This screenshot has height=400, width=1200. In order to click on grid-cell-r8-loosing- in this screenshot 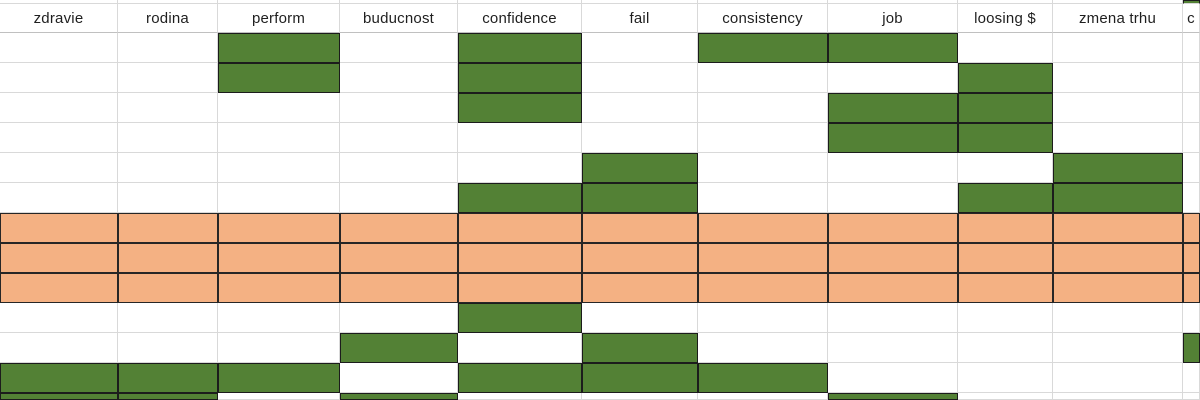, I will do `click(1005, 258)`.